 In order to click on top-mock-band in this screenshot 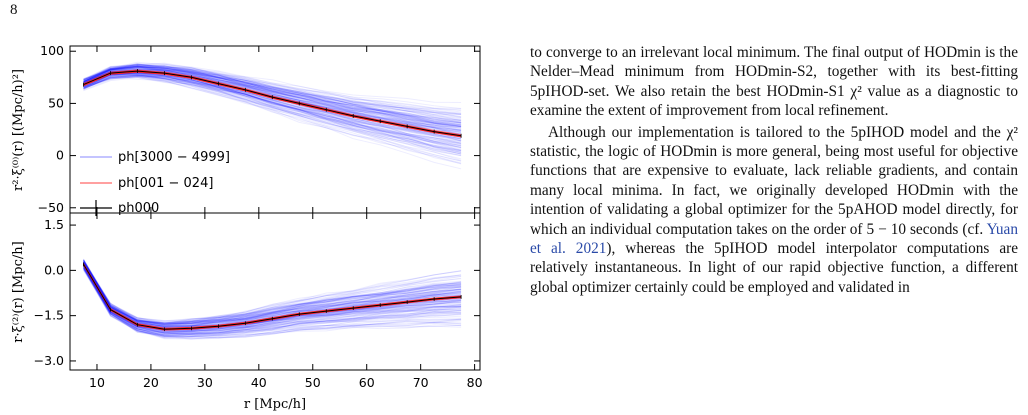, I will do `click(272, 115)`.